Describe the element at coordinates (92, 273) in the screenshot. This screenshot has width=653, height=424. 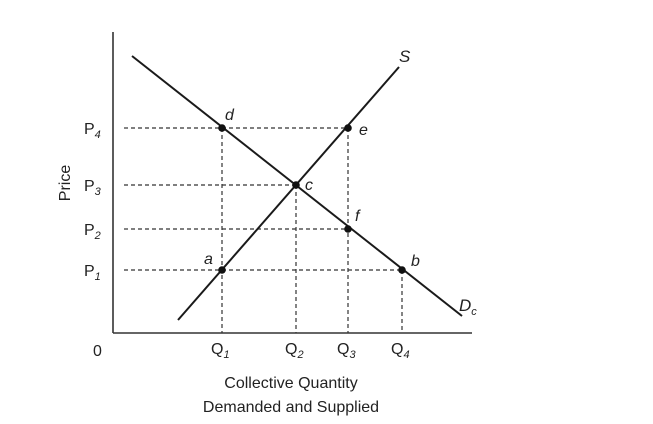
I see `price-label-p1: P1` at that location.